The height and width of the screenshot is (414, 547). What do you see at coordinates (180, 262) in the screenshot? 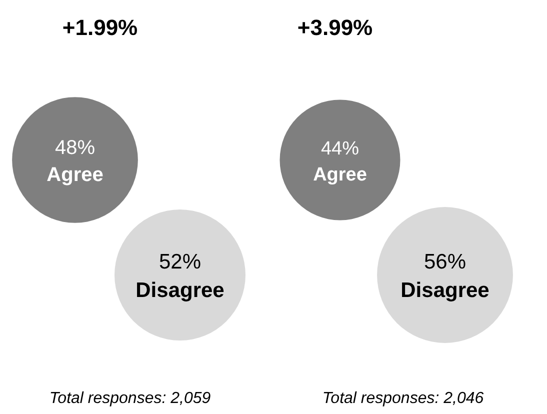
I see `data-label: 52%` at bounding box center [180, 262].